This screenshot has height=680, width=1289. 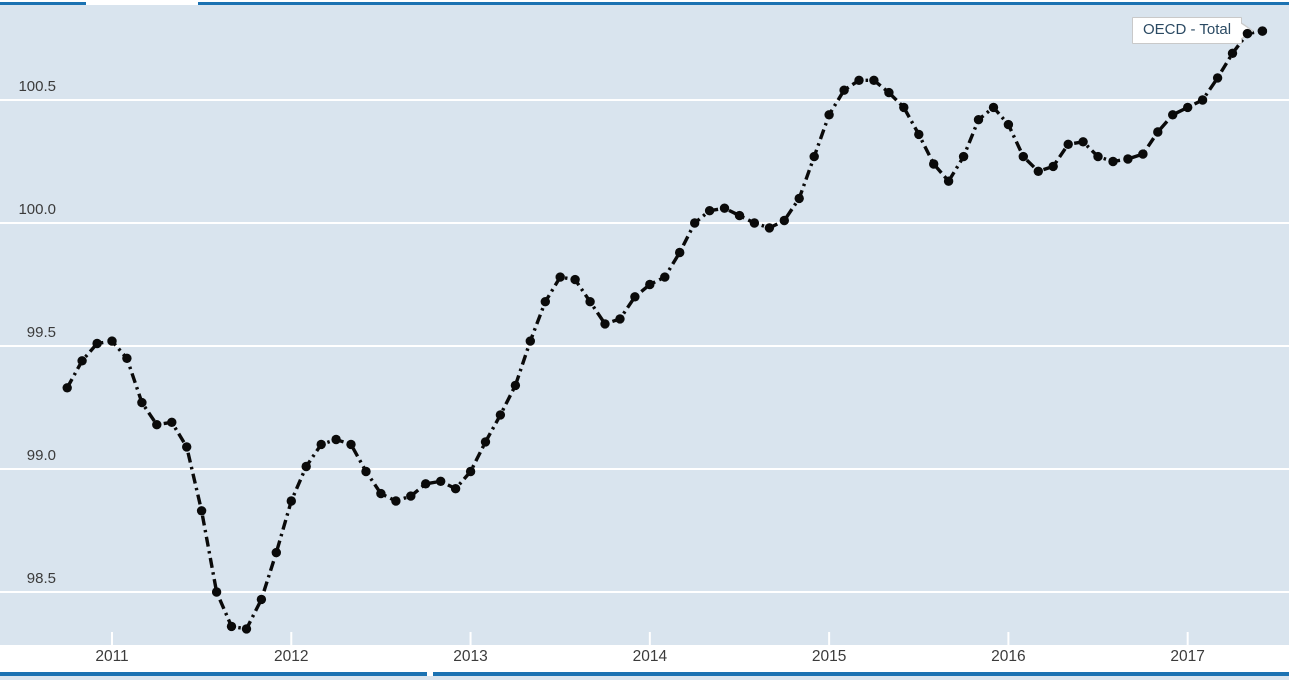 I want to click on bottom-accent-line-left, so click(x=213, y=674).